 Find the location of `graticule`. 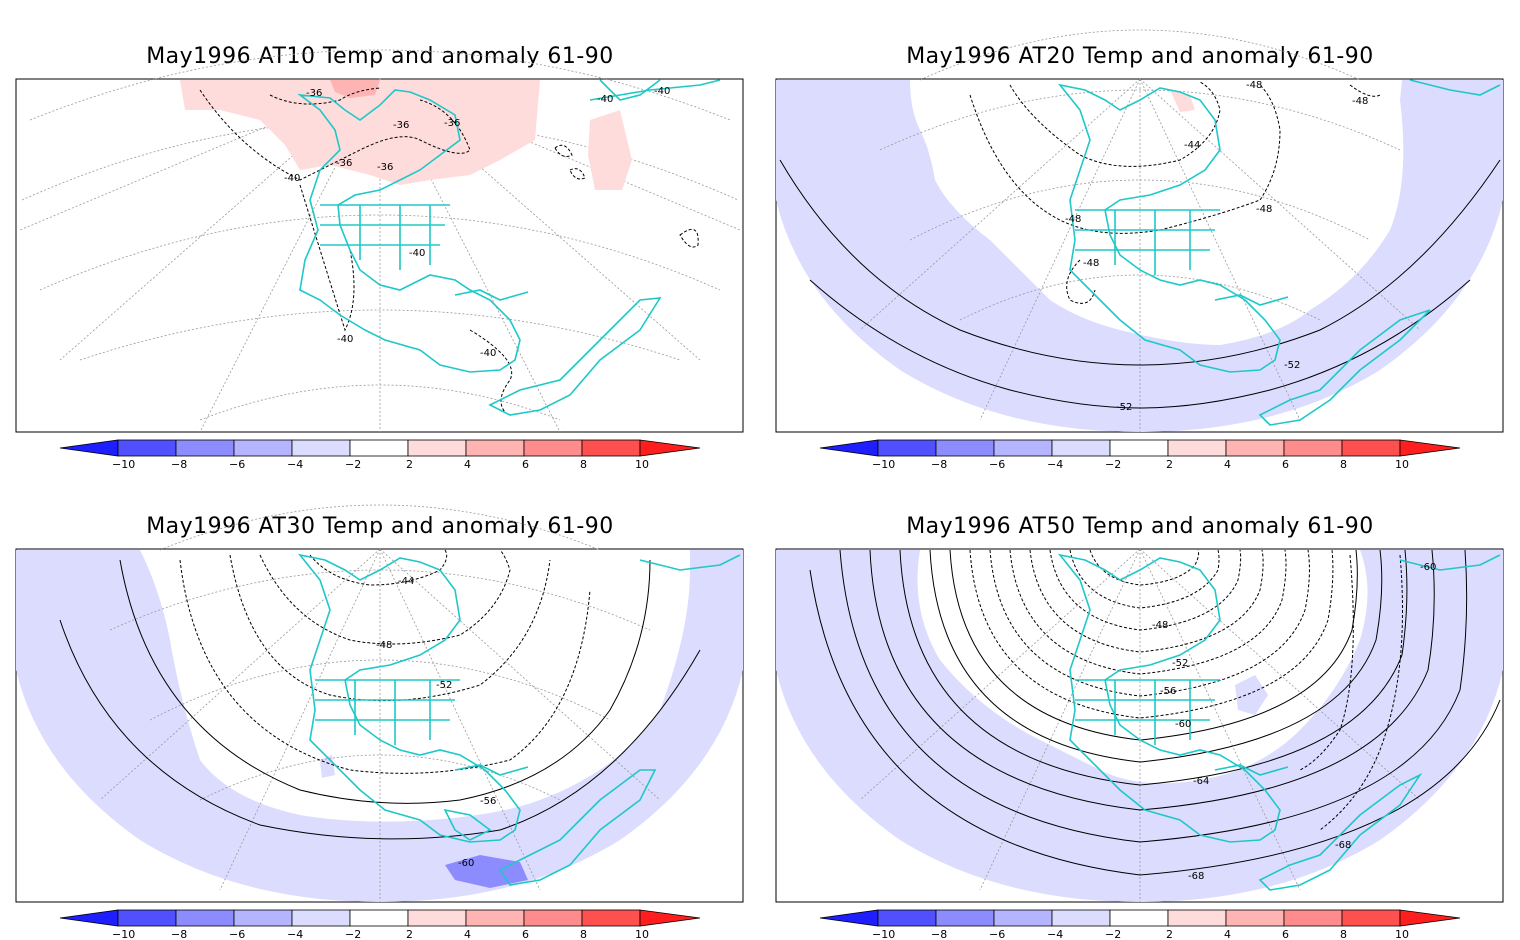

graticule is located at coordinates (1140, 725).